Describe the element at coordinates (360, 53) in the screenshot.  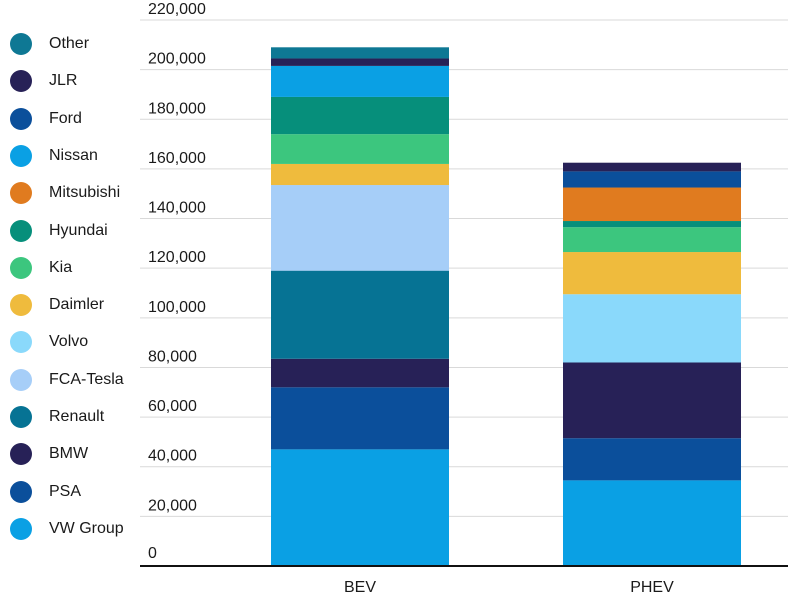
I see `bar-segment-bev-other` at that location.